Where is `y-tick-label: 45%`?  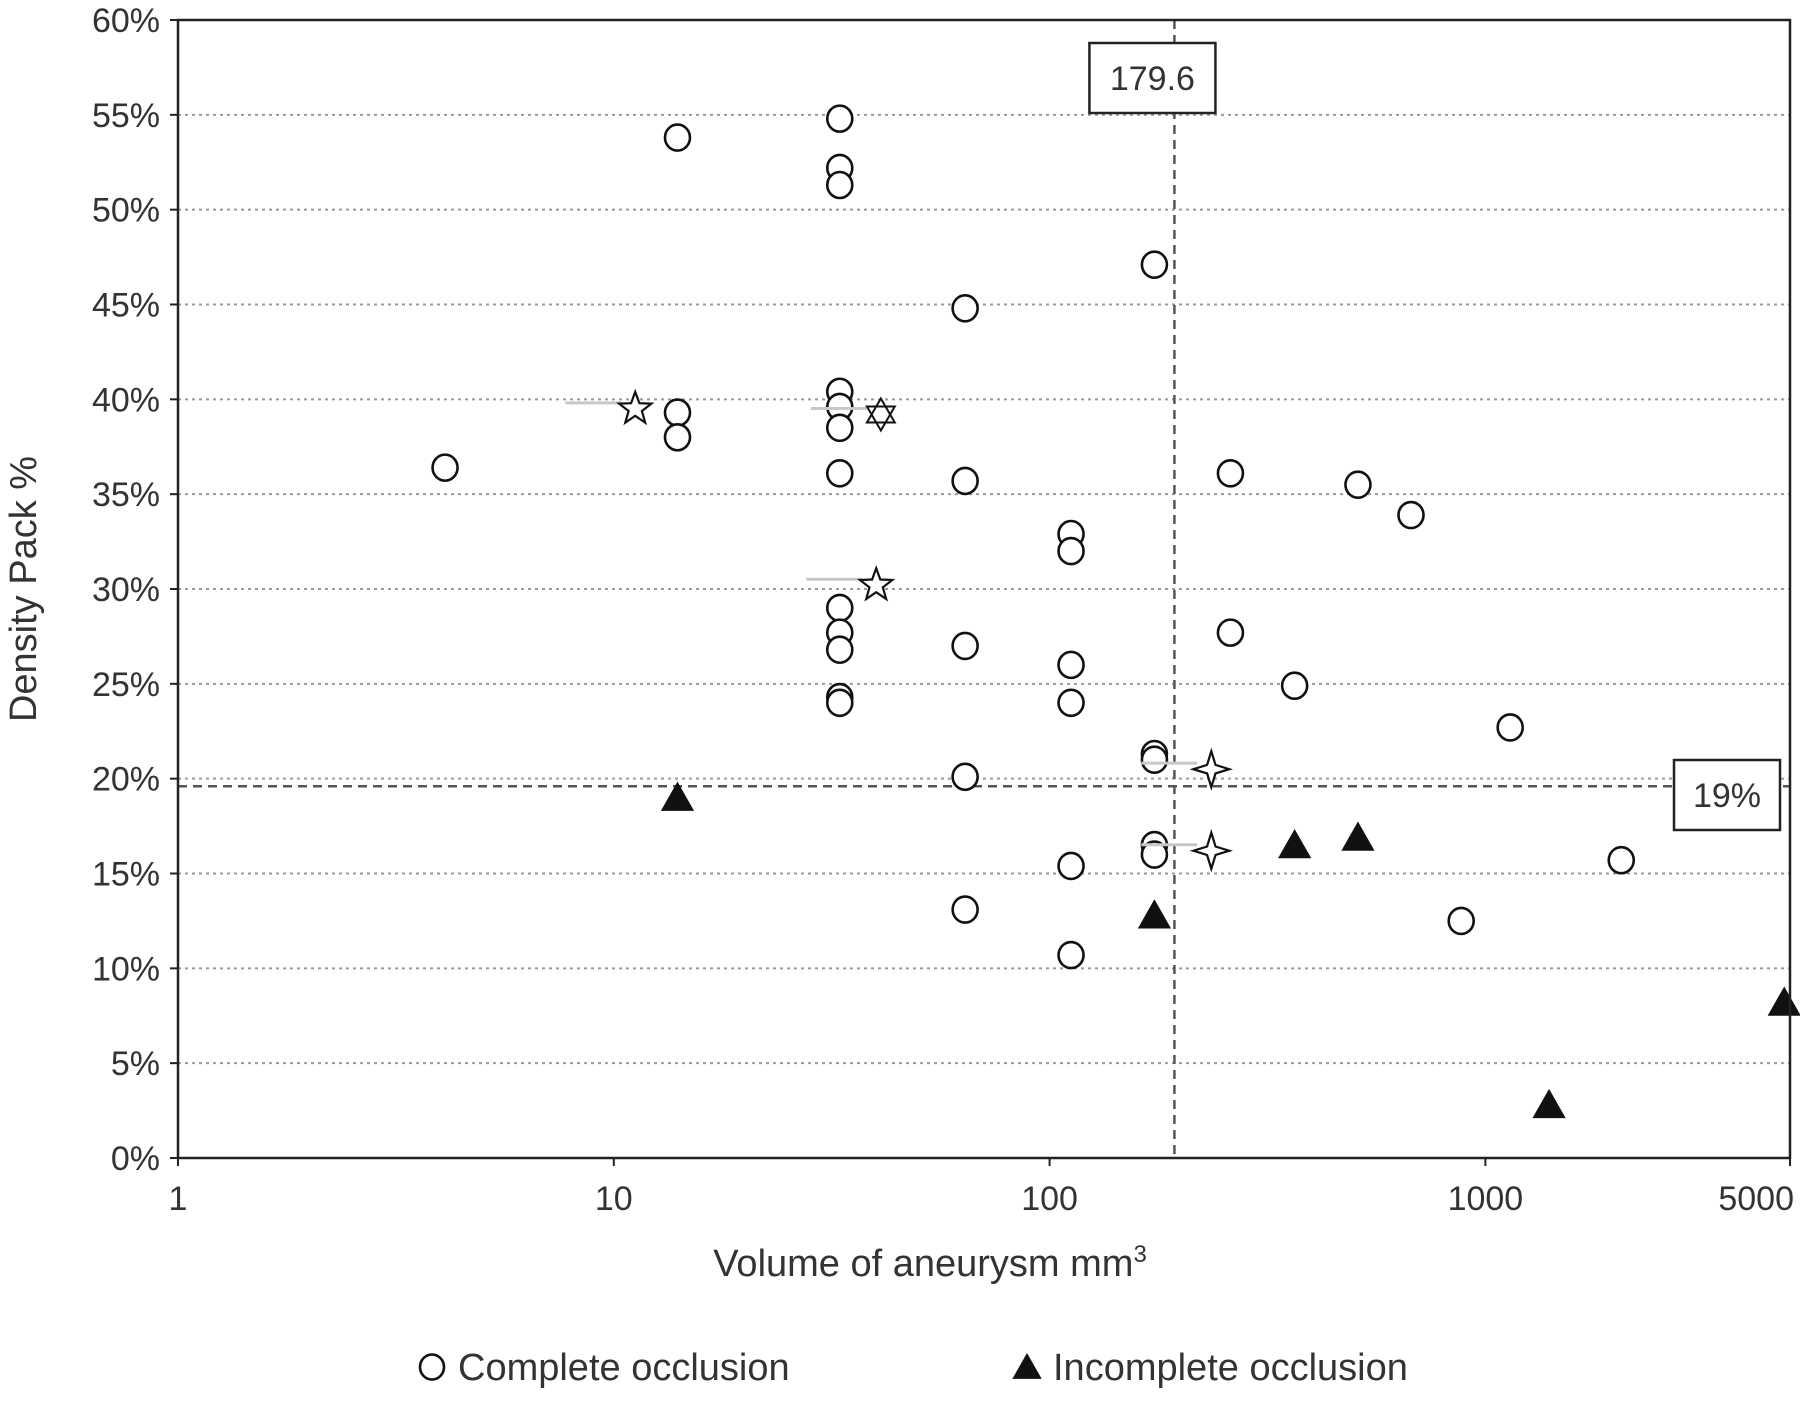 y-tick-label: 45% is located at coordinates (126, 306).